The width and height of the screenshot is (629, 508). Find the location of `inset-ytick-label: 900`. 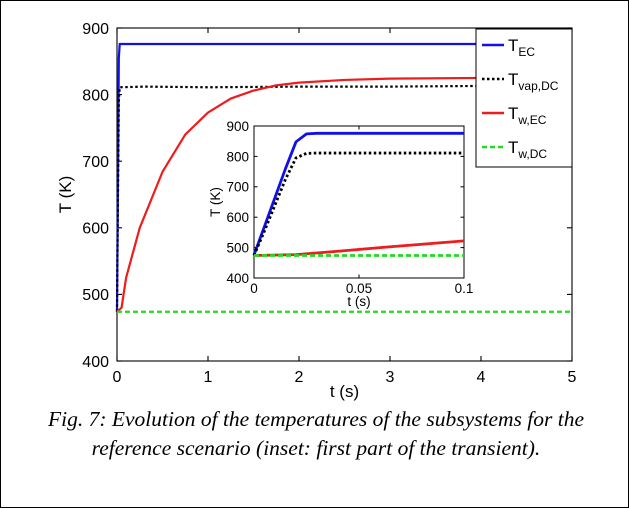

inset-ytick-label: 900 is located at coordinates (237, 126).